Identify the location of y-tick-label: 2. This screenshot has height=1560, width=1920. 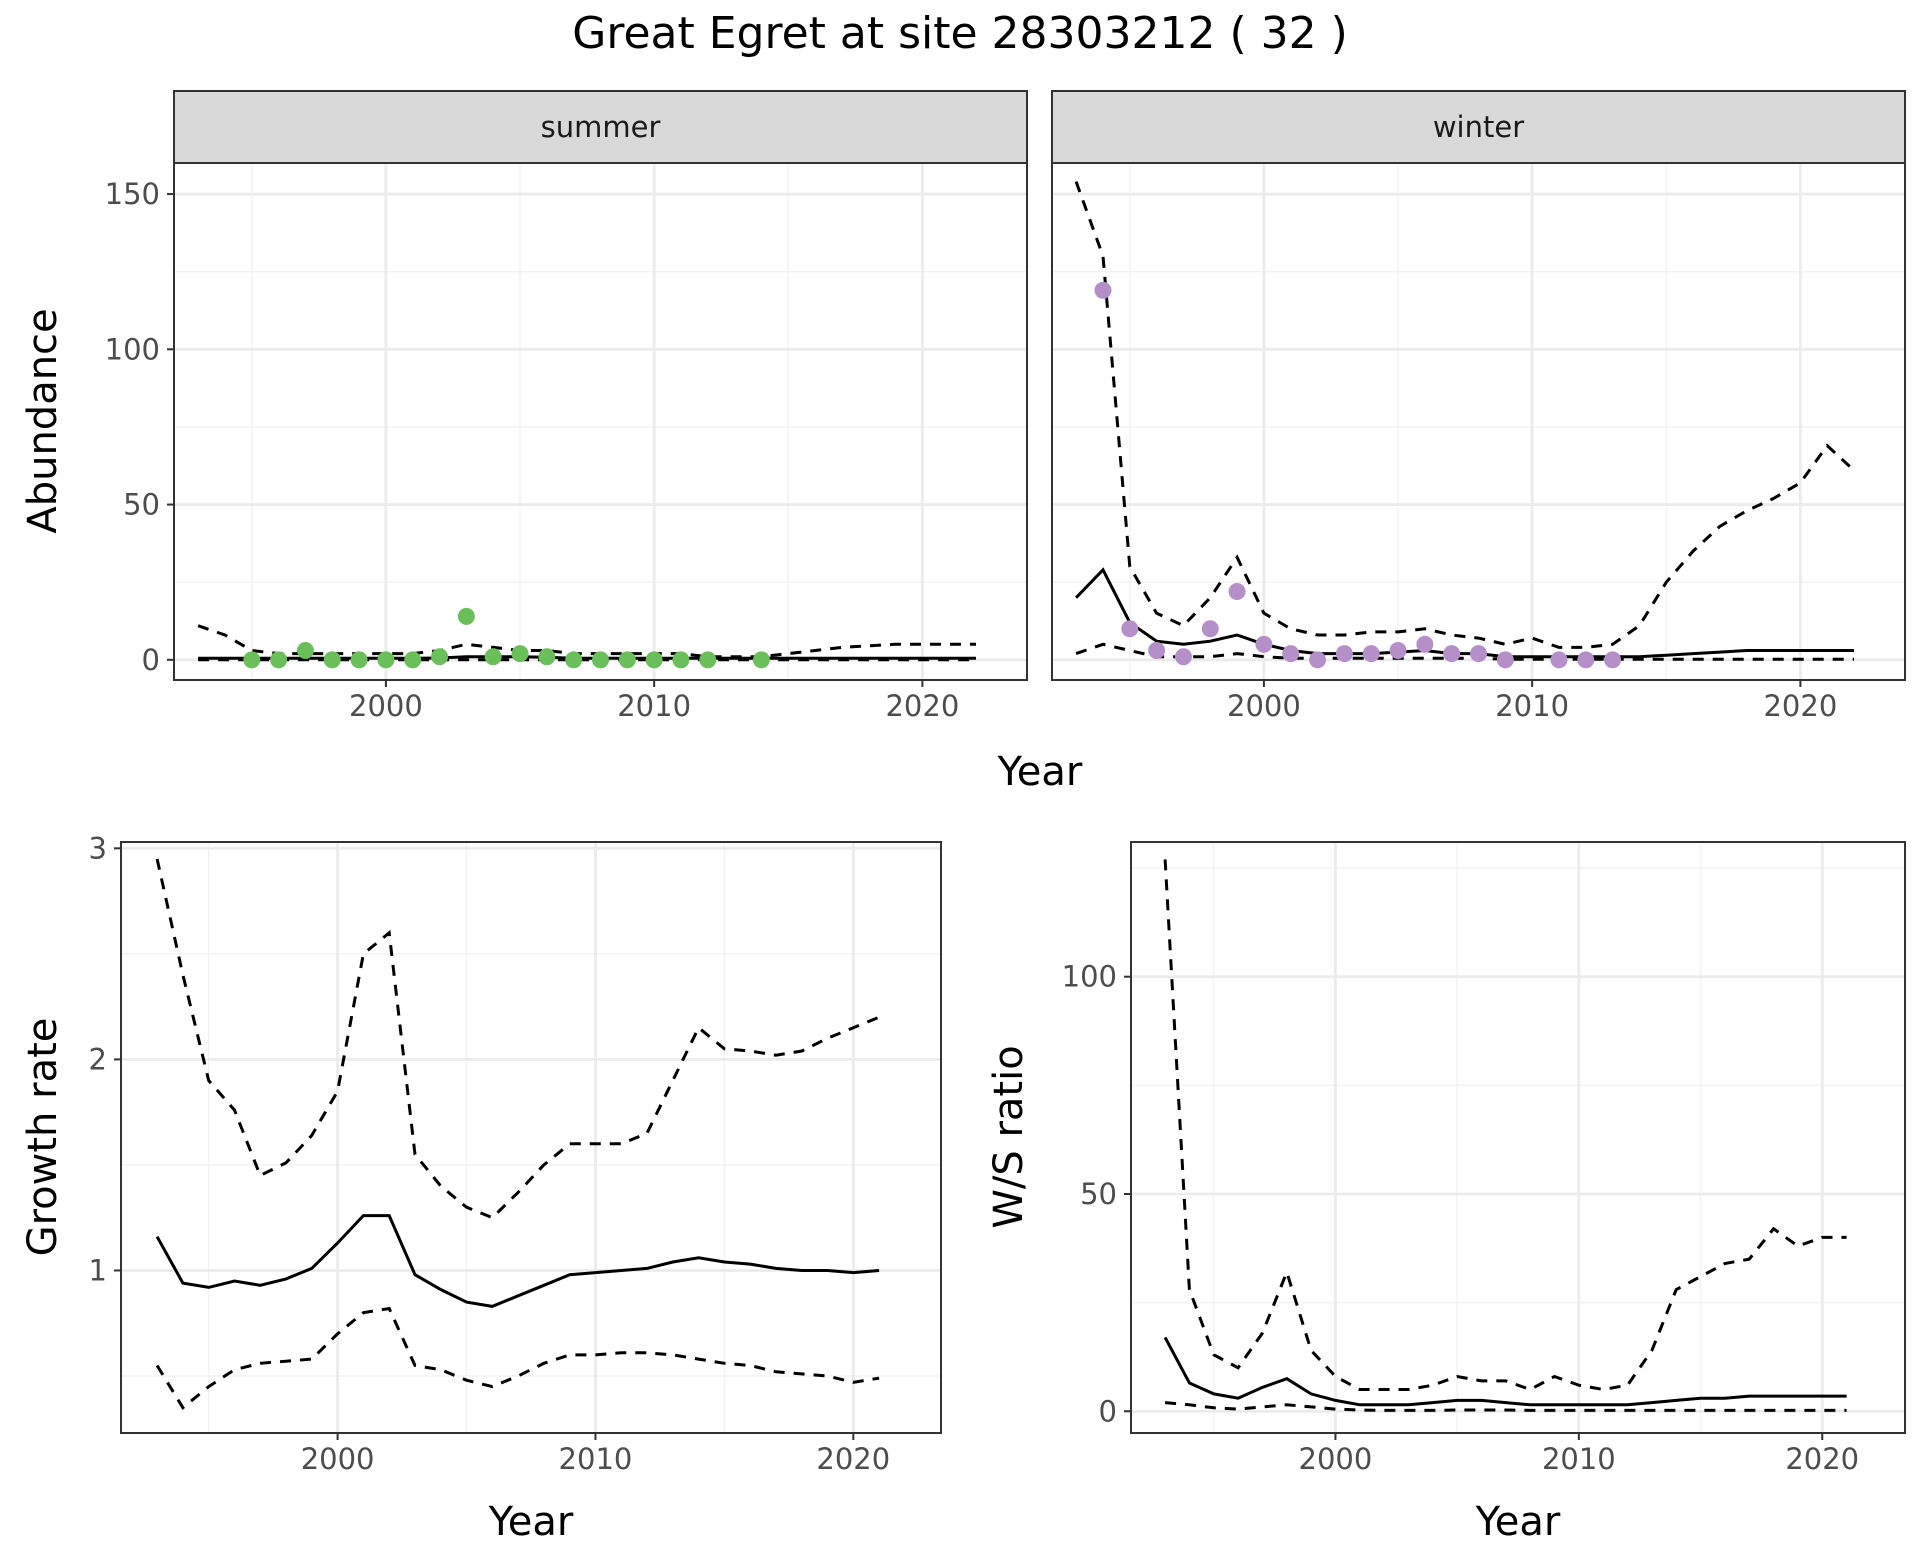
(98, 1059).